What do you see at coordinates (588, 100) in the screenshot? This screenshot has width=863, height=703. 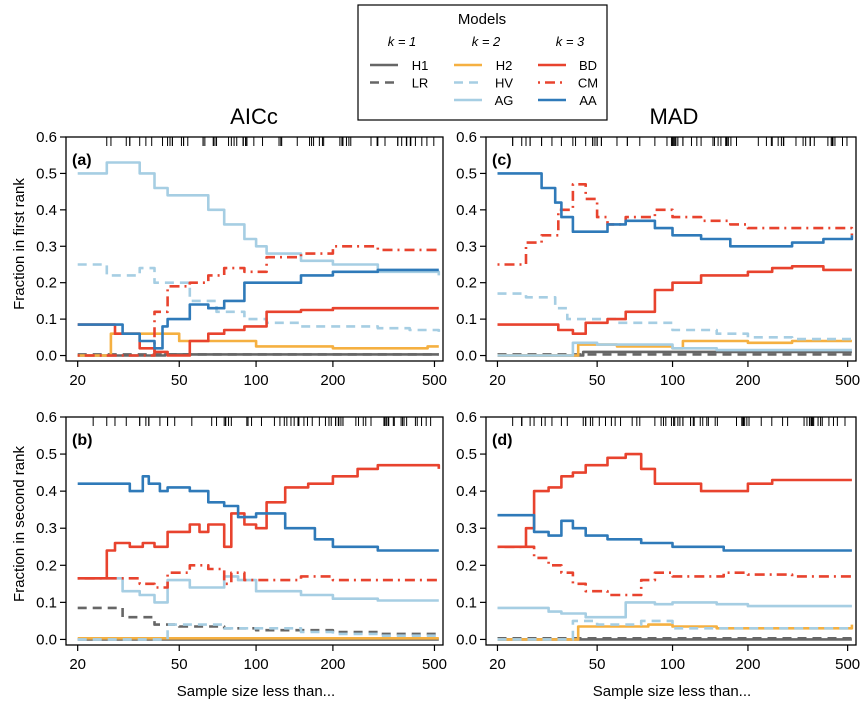 I see `legend-entry-aa: AA` at bounding box center [588, 100].